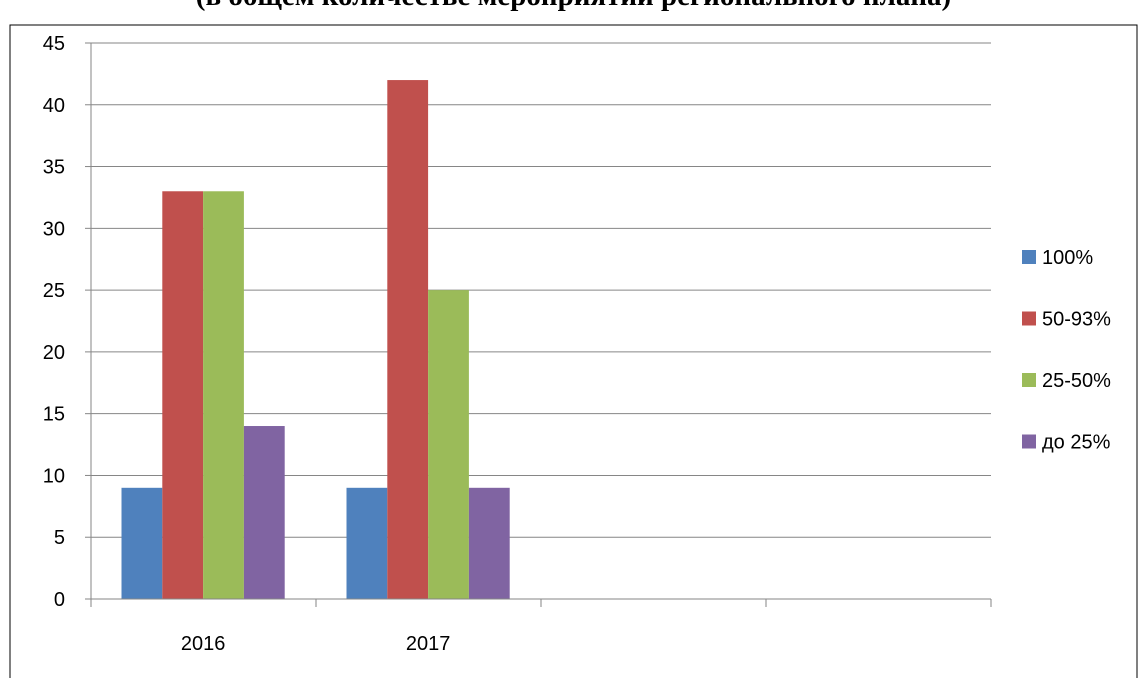 Image resolution: width=1147 pixels, height=678 pixels. I want to click on x-tick-label: 2016, so click(203, 644).